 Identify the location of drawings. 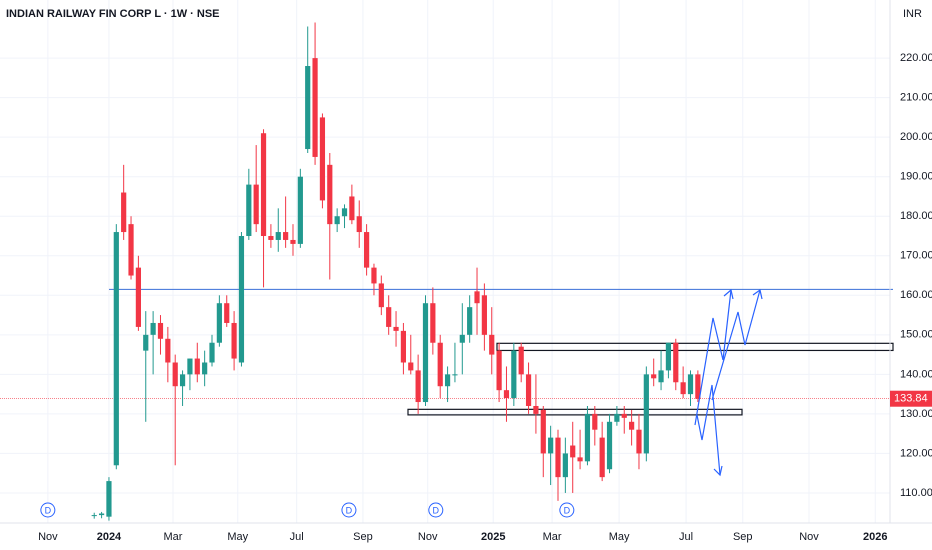
(728, 382).